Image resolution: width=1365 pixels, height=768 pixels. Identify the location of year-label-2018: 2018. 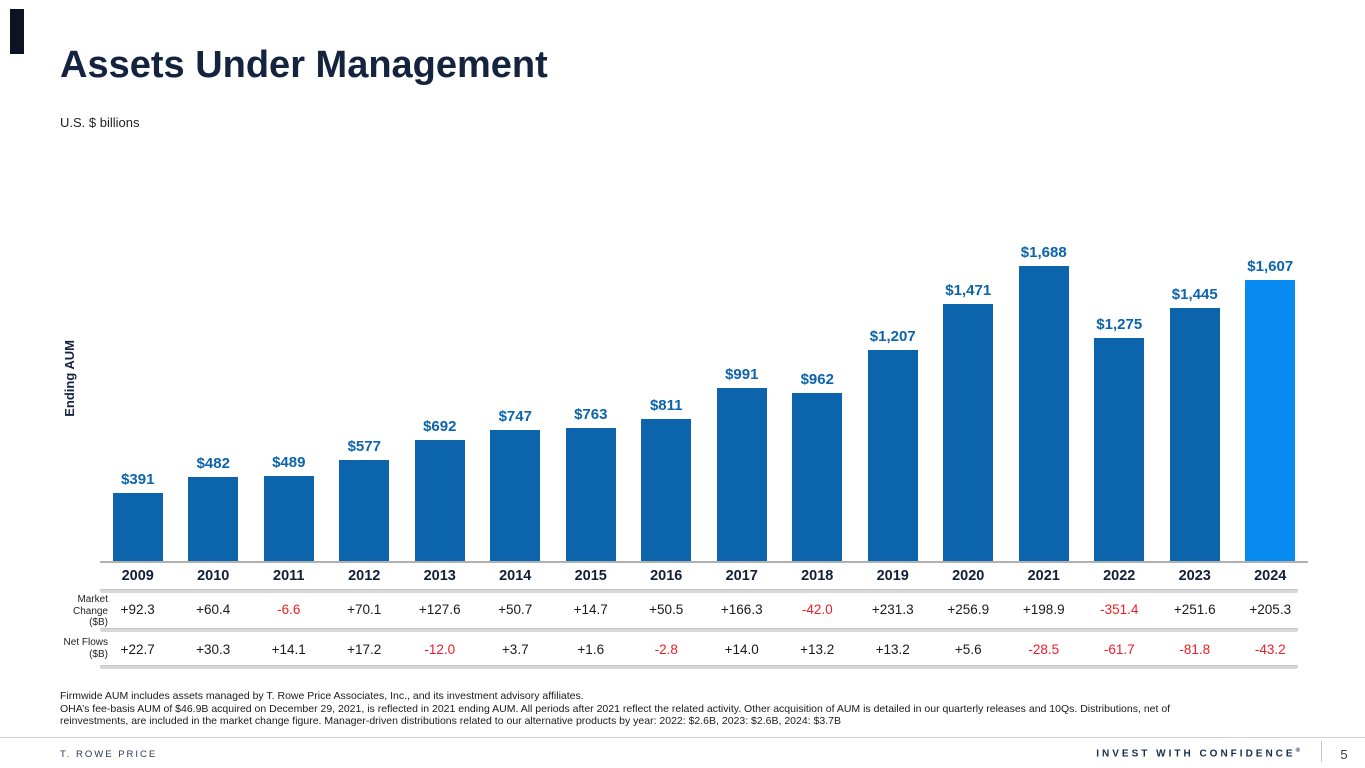
(817, 576).